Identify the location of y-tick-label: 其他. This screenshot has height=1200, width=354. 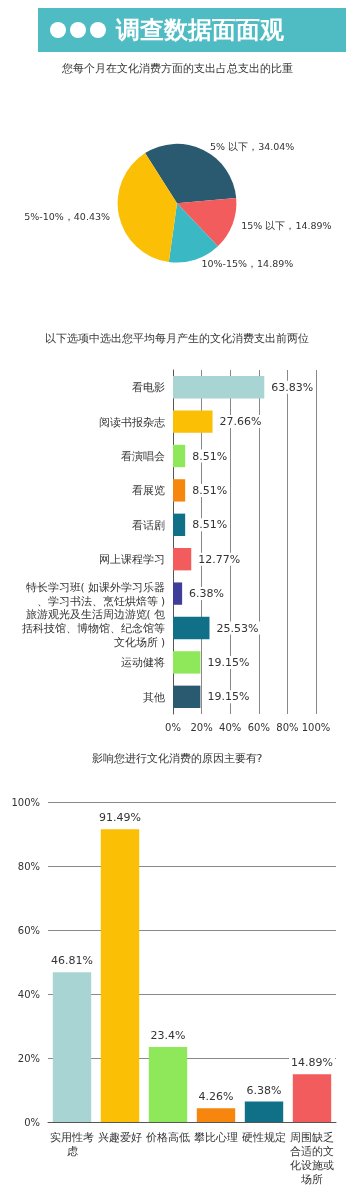
(154, 696).